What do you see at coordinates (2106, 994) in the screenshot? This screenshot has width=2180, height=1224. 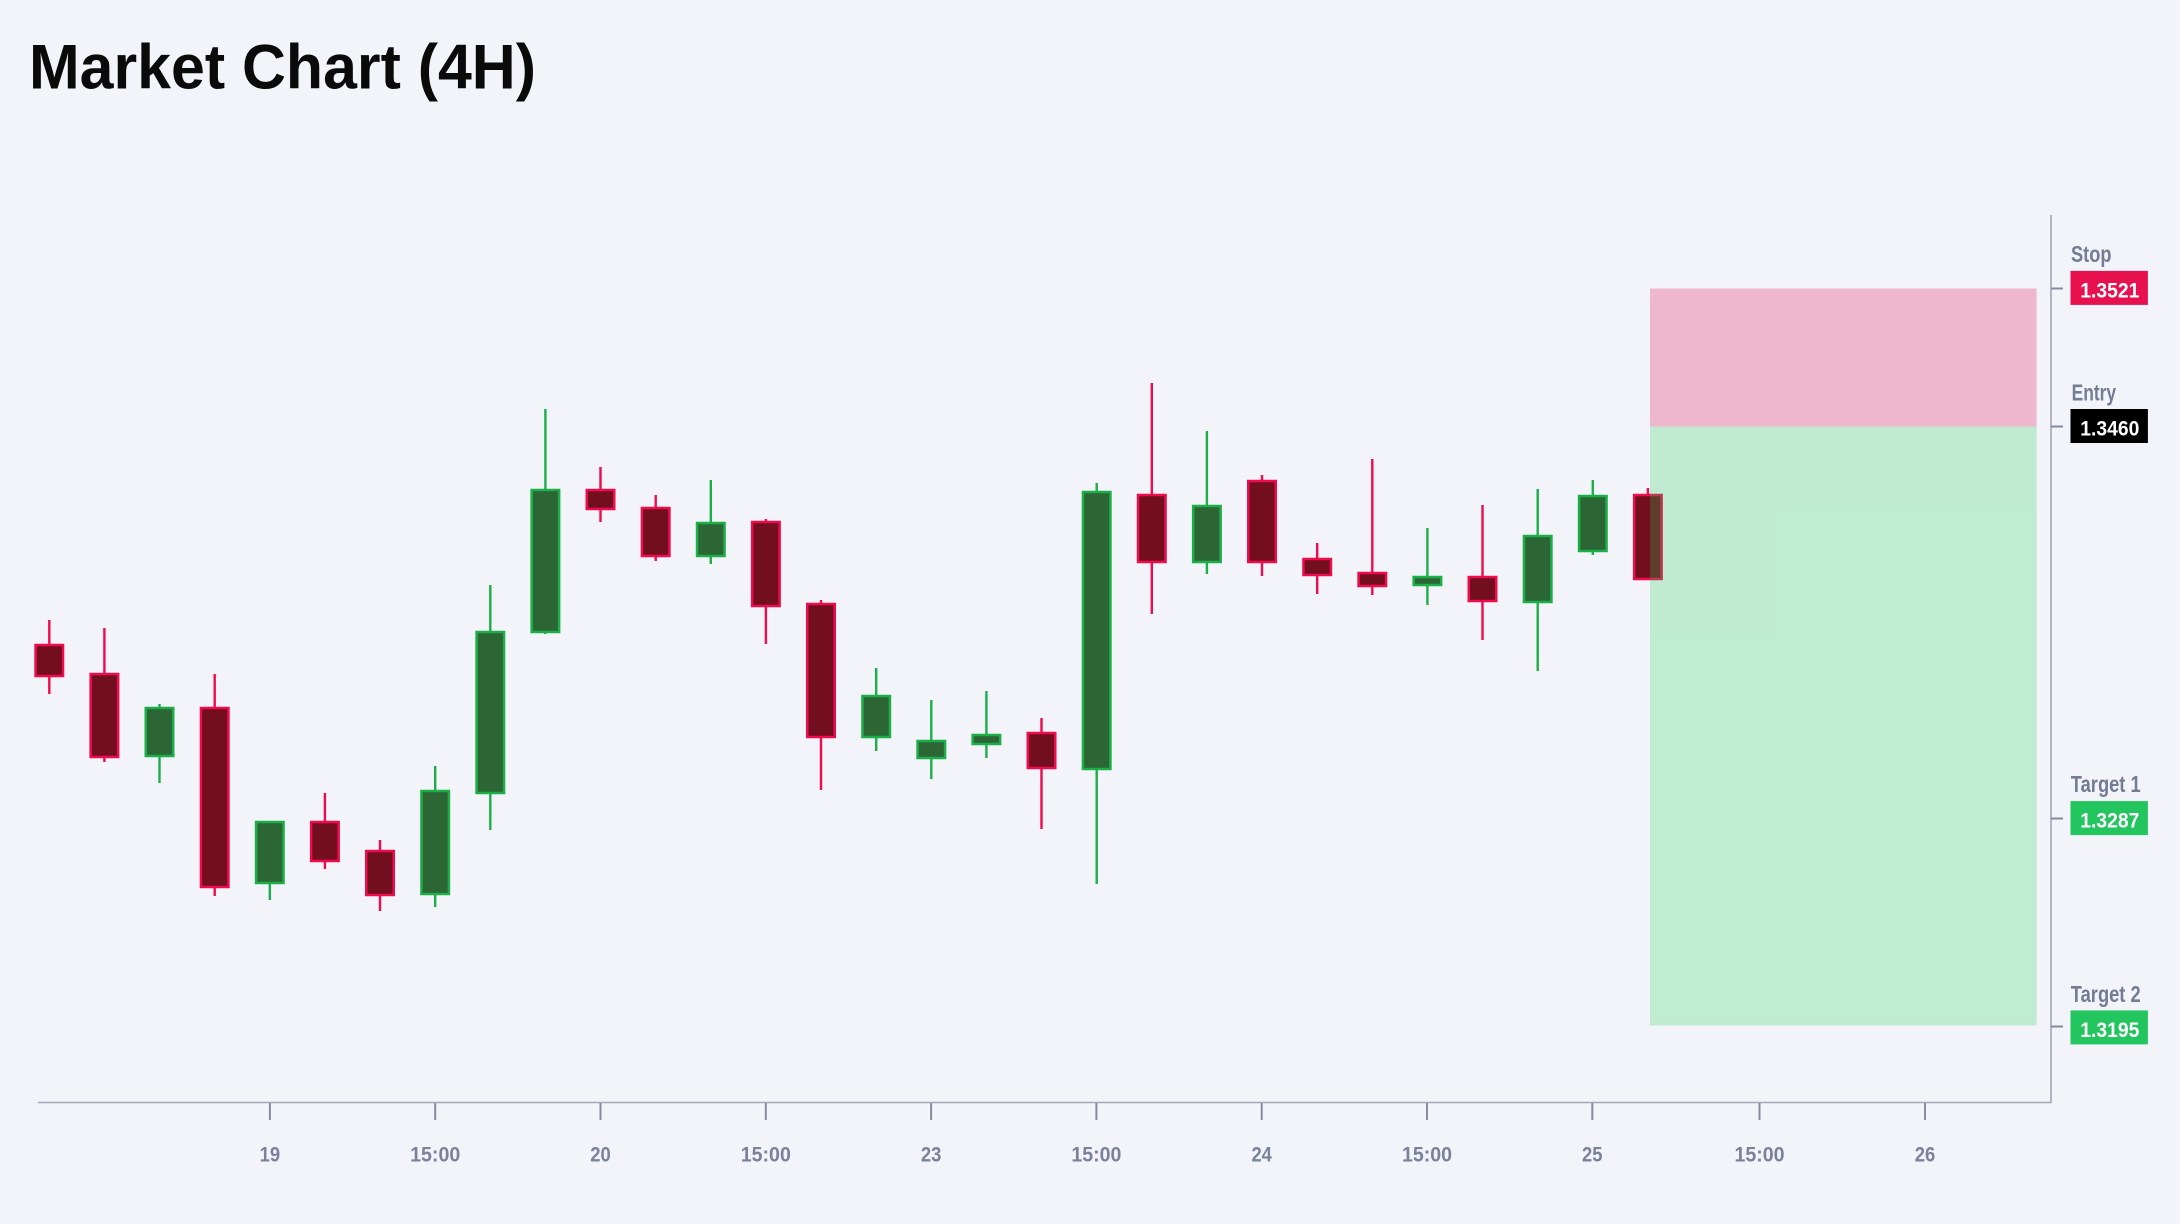 I see `svg-text: Target 2` at bounding box center [2106, 994].